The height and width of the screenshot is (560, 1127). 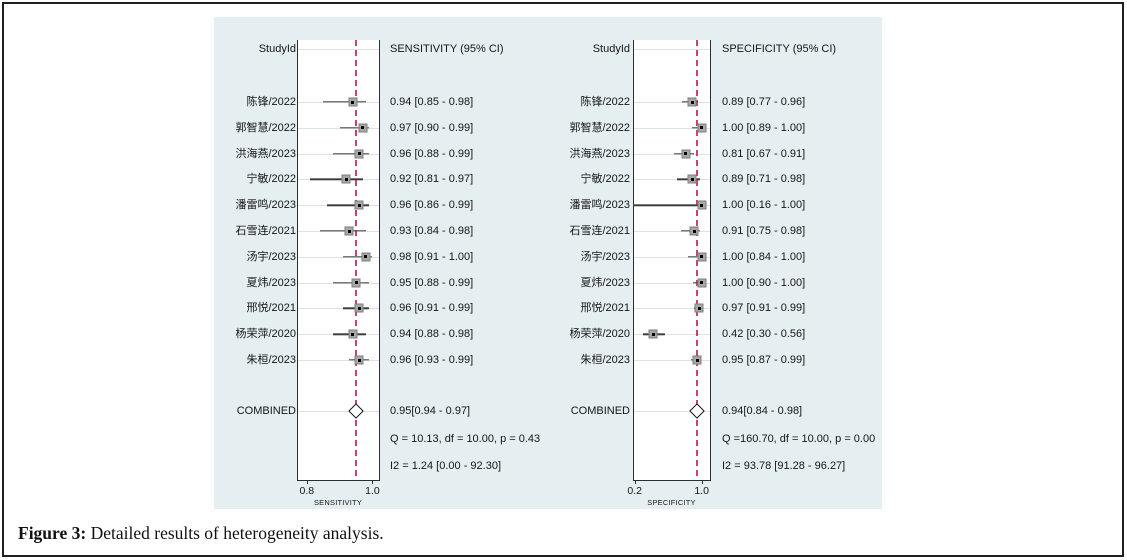 What do you see at coordinates (762, 411) in the screenshot?
I see `combined-estimate-label: 0.94[0.84 - 0.98]` at bounding box center [762, 411].